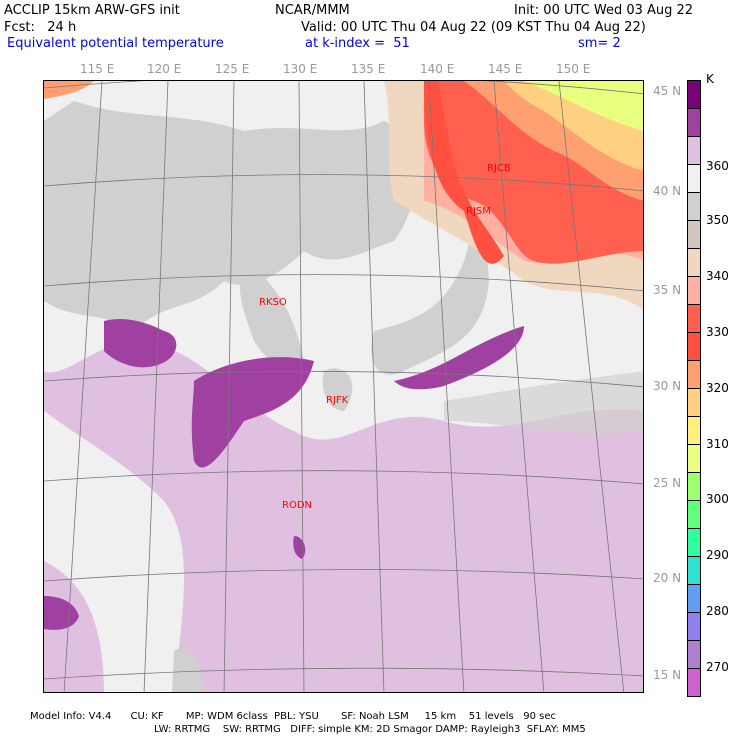 This screenshot has width=740, height=740. I want to click on model-title: ACCLIP 15km ARW-GFS init, so click(92, 10).